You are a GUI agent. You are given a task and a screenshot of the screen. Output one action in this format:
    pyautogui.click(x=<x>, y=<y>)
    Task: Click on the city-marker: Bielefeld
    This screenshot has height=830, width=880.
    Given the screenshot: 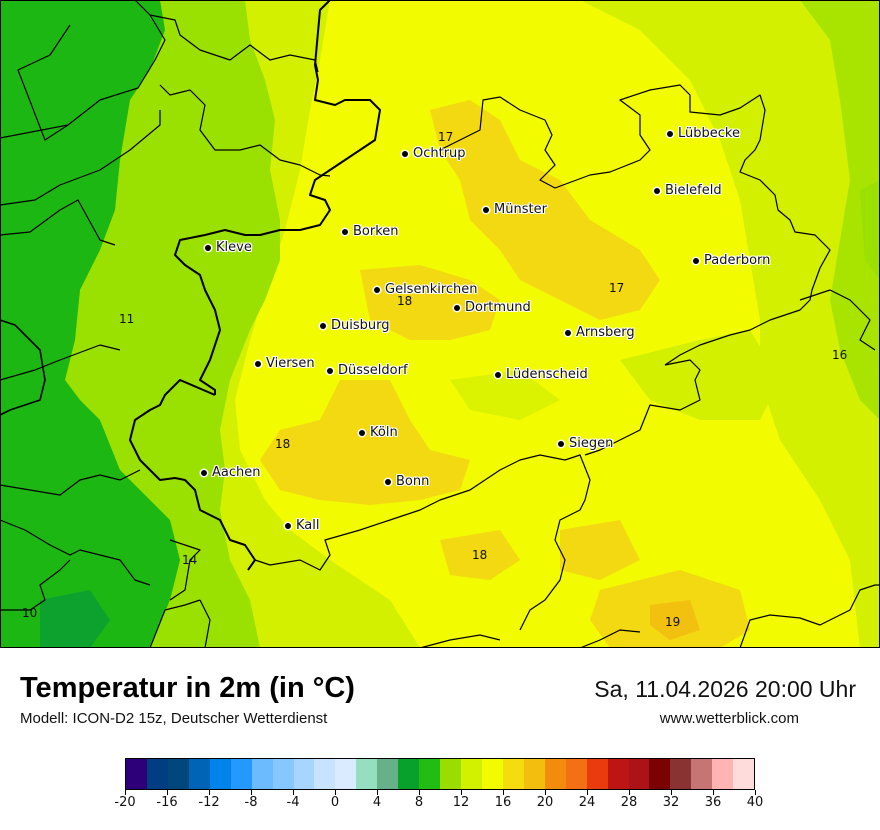 What is the action you would take?
    pyautogui.click(x=688, y=190)
    